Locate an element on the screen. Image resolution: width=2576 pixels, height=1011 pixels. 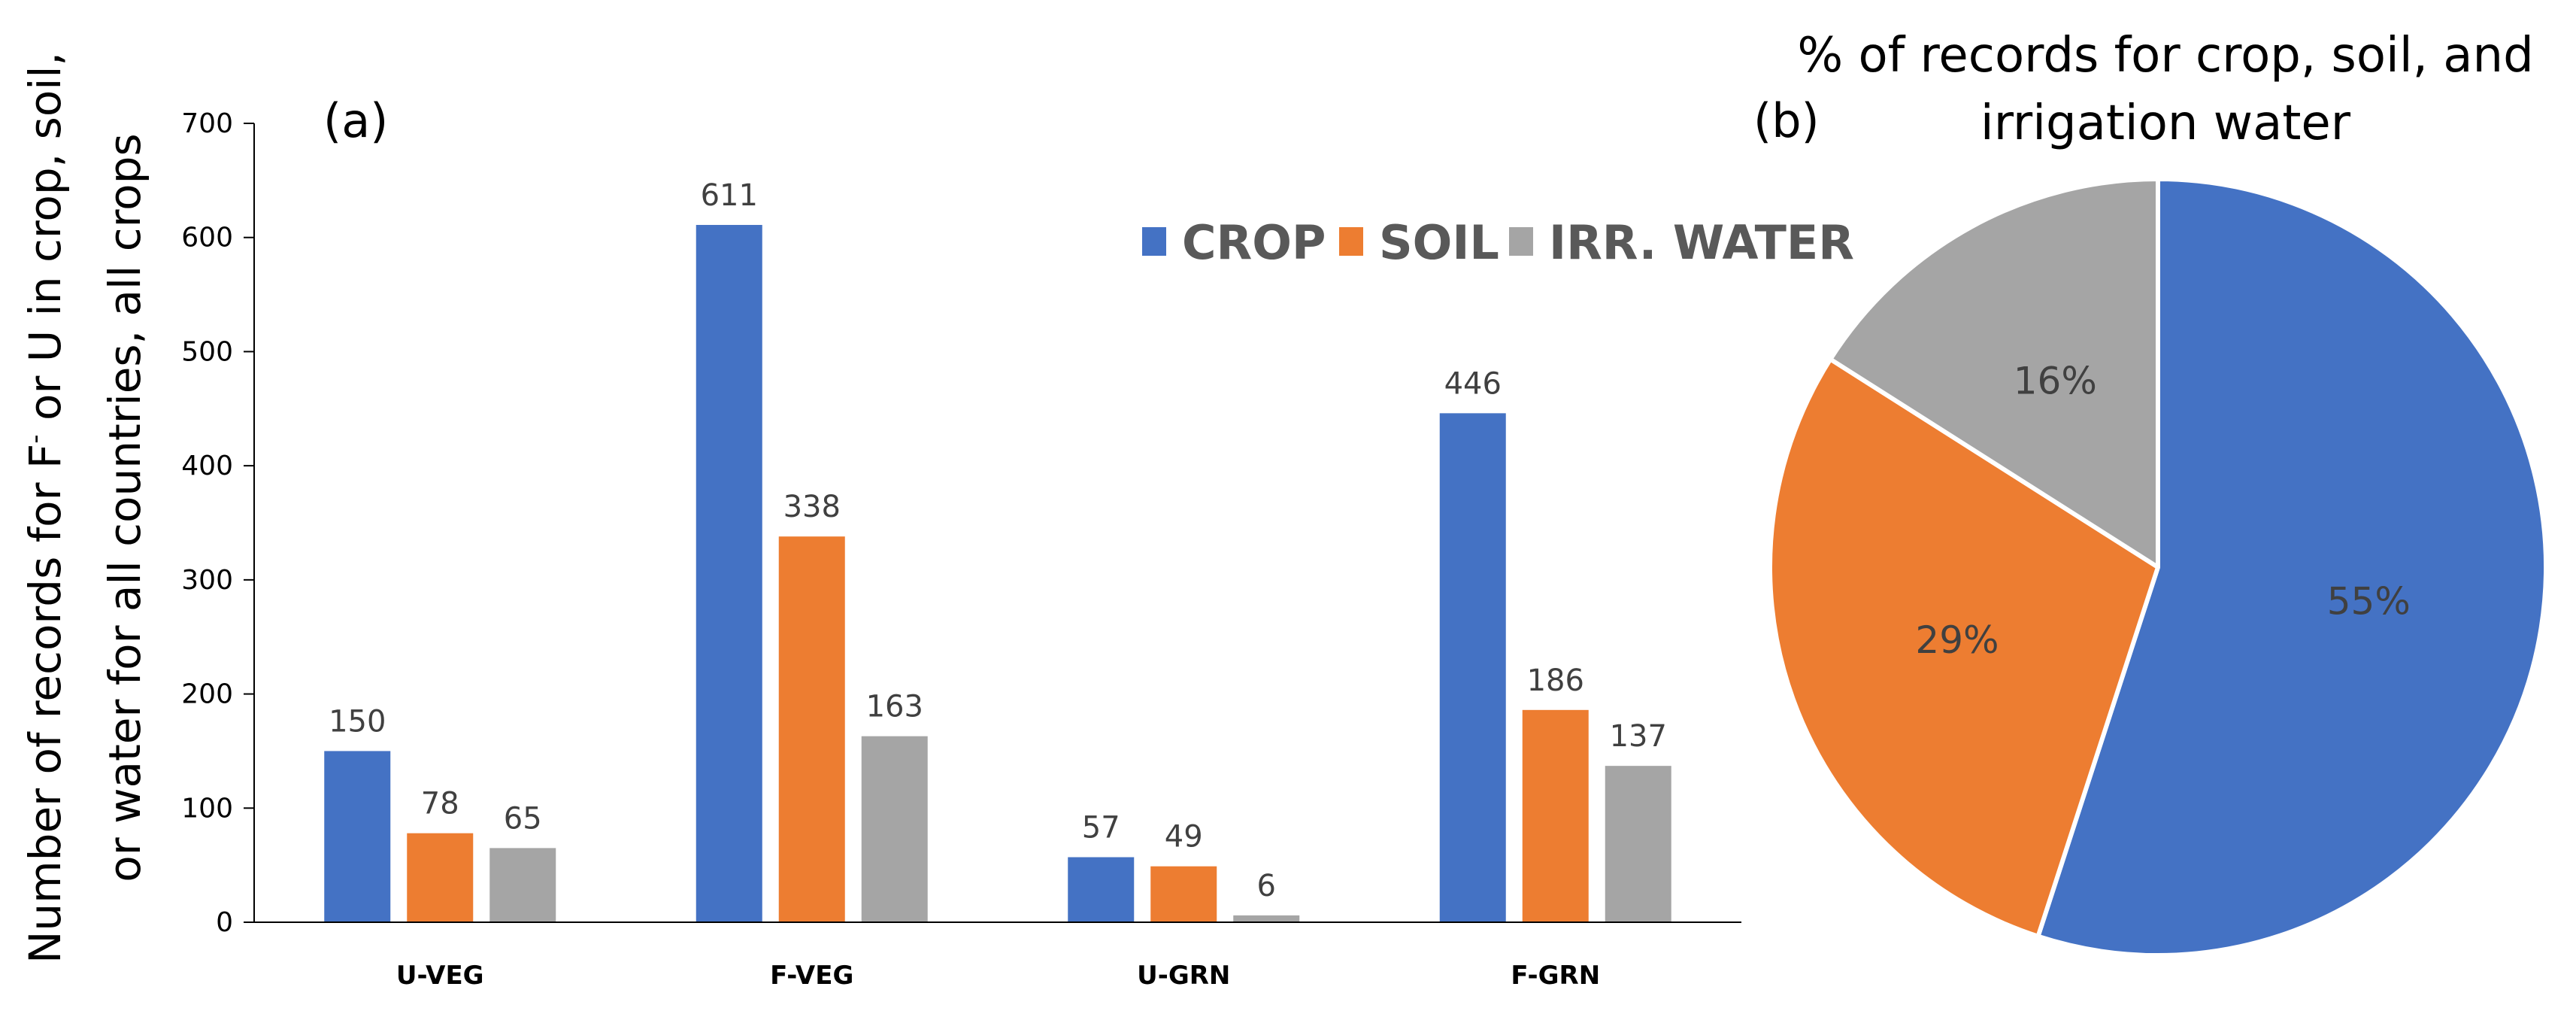
pie-slice-labels: 55% 29% 16% is located at coordinates (2162, 510).